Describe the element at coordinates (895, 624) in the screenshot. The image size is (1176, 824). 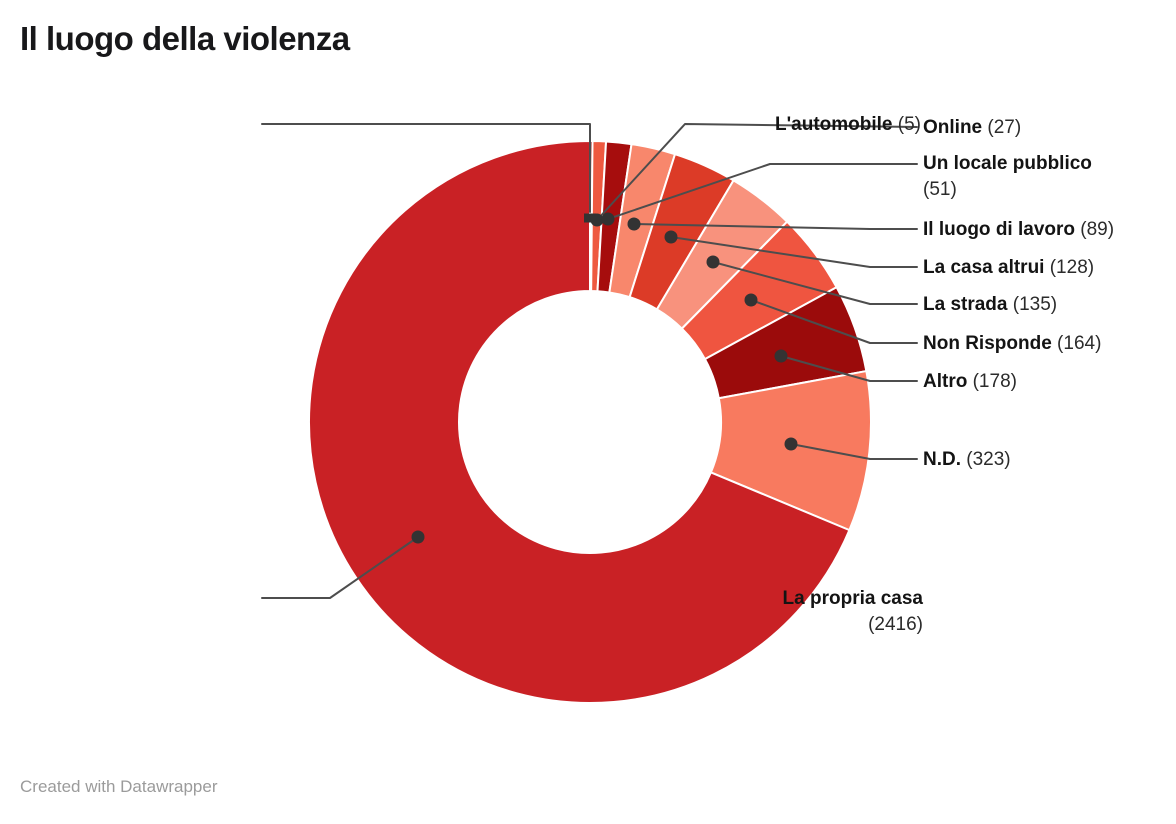
I see `slice-label-value: (2416)` at that location.